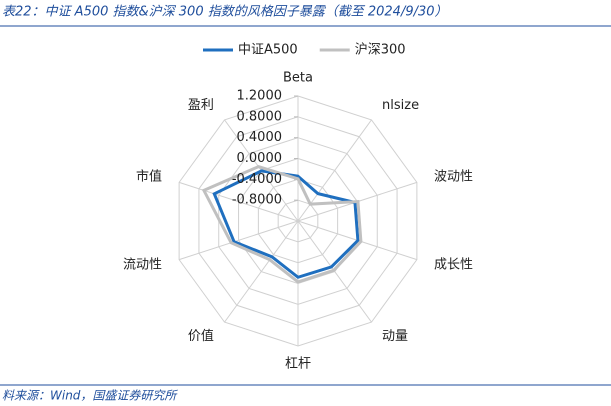 The image size is (611, 406). I want to click on tick-label: 0.4000, so click(260, 137).